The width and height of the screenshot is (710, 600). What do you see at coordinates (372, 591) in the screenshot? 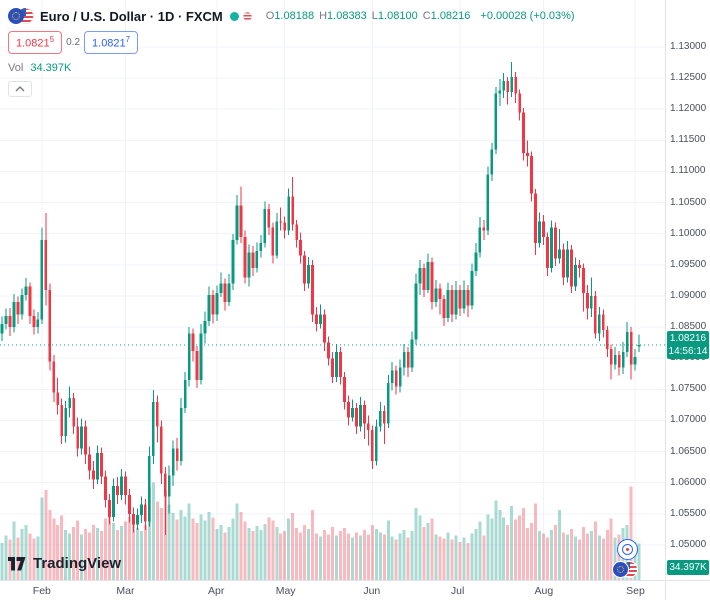
I see `time-tick-label: Jun` at bounding box center [372, 591].